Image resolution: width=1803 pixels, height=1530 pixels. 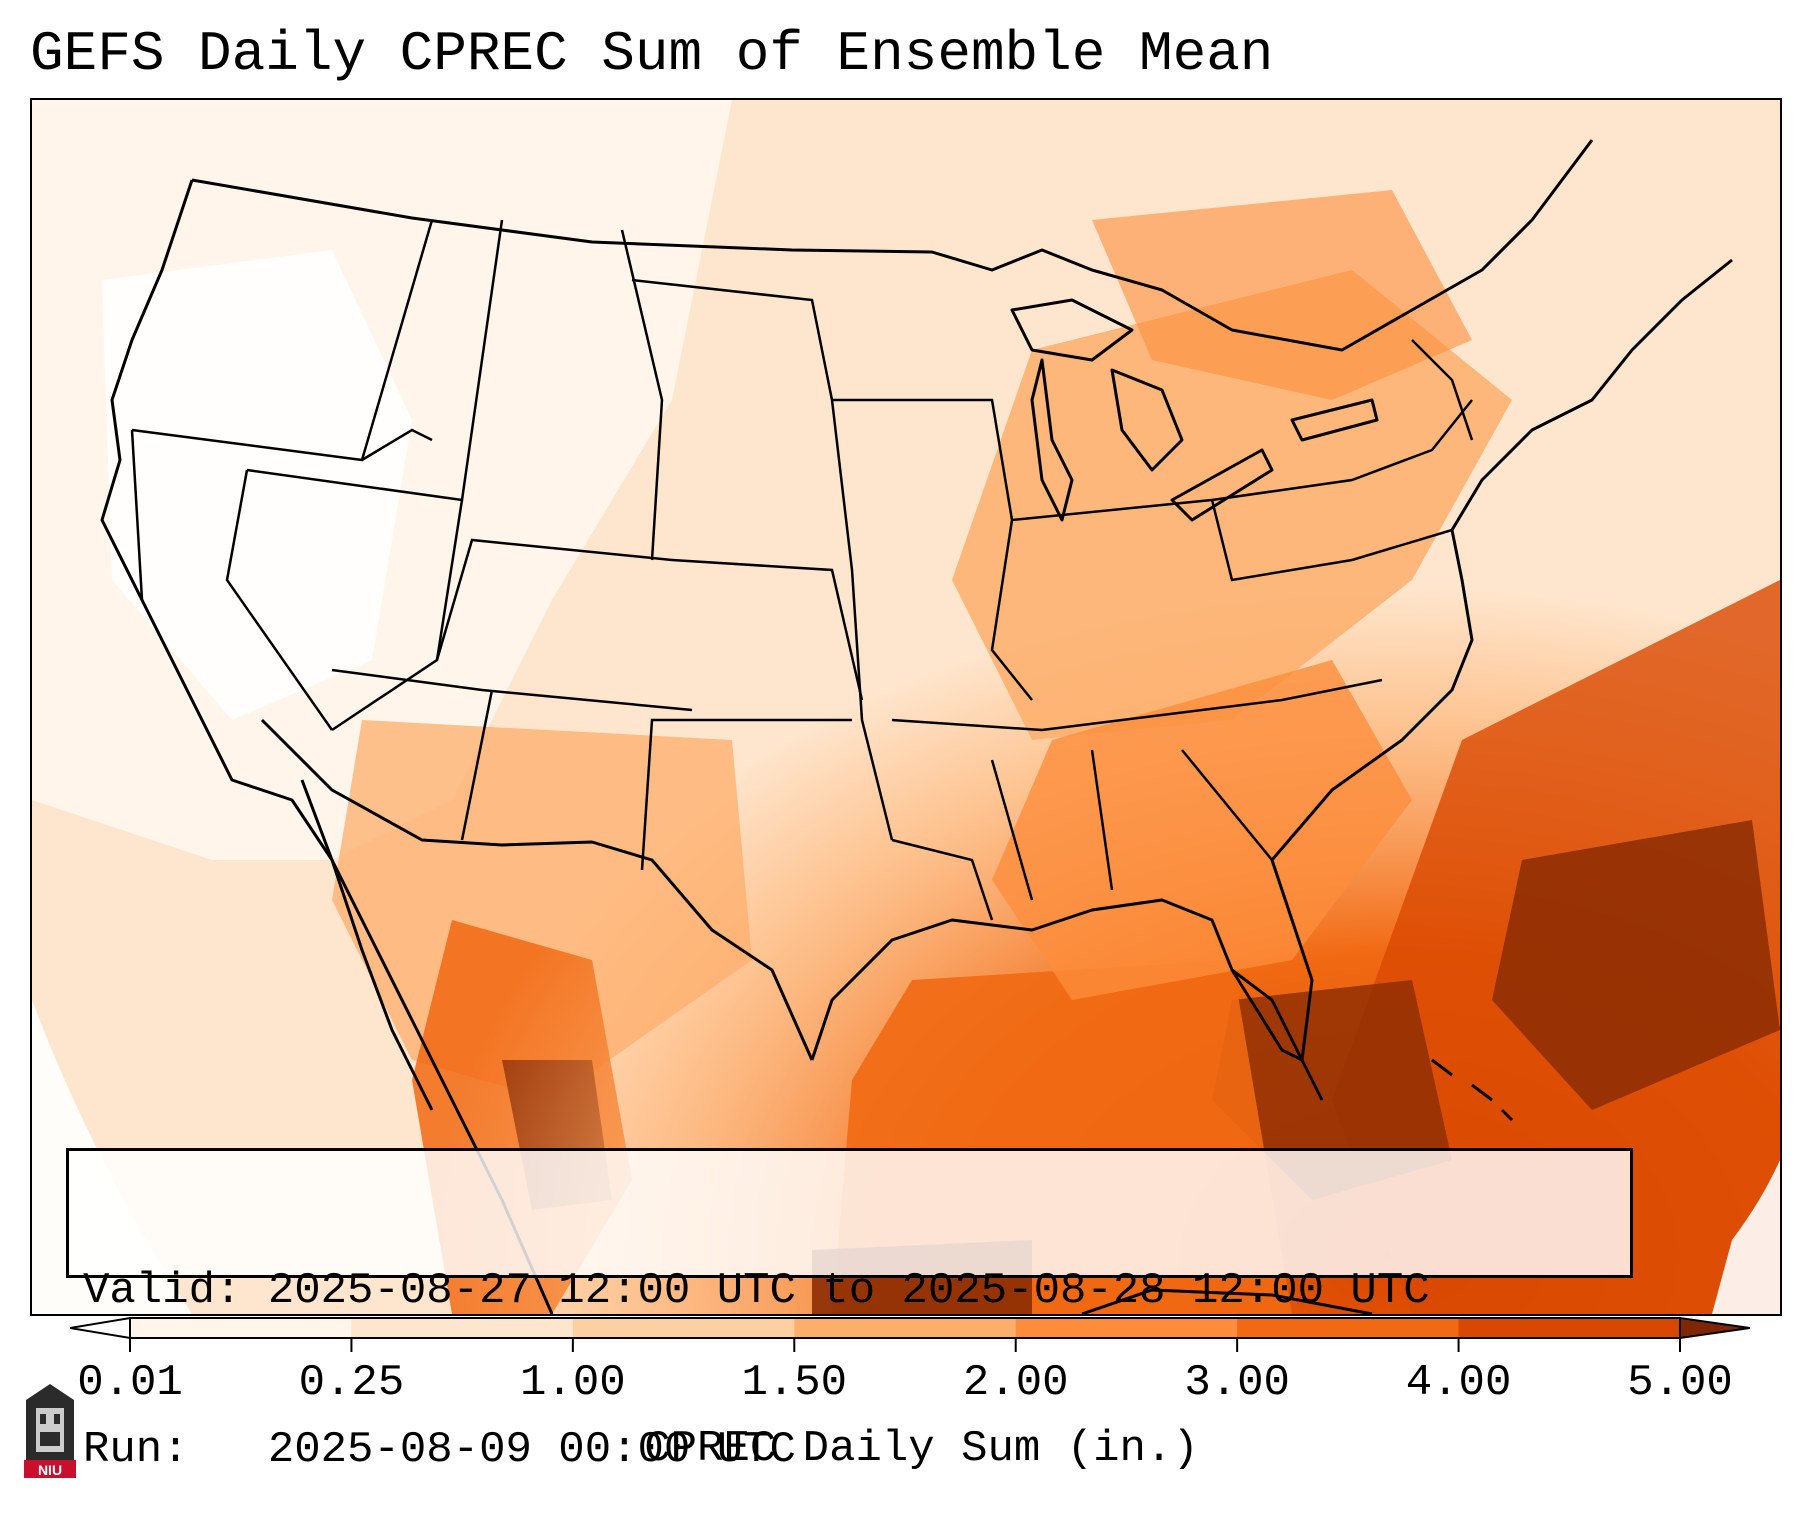 What do you see at coordinates (1472, 1090) in the screenshot?
I see `bahamas-coastline` at bounding box center [1472, 1090].